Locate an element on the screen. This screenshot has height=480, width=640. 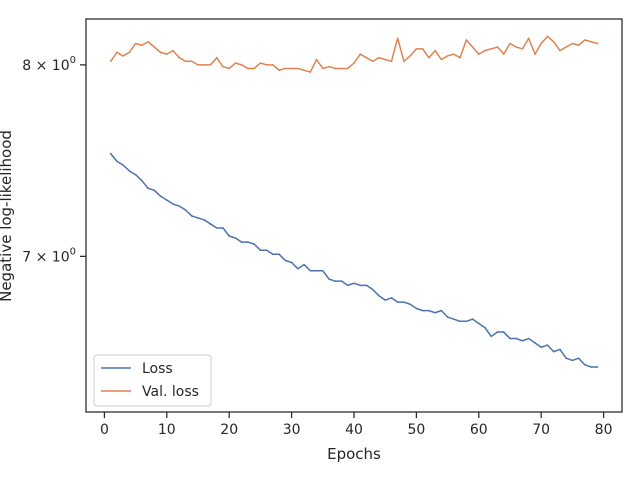
x-tick-label: 50 is located at coordinates (416, 430).